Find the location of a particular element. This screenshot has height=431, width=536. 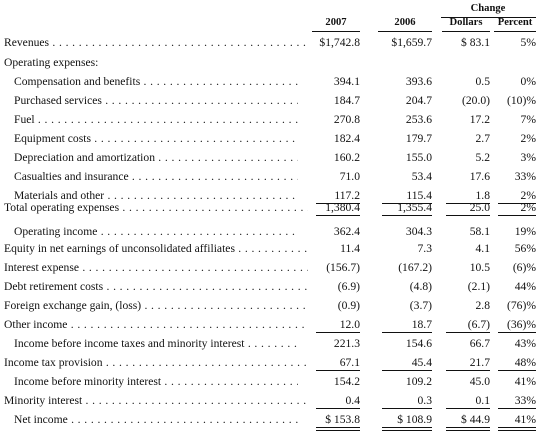

cell-v2006: 0.3 is located at coordinates (425, 400).